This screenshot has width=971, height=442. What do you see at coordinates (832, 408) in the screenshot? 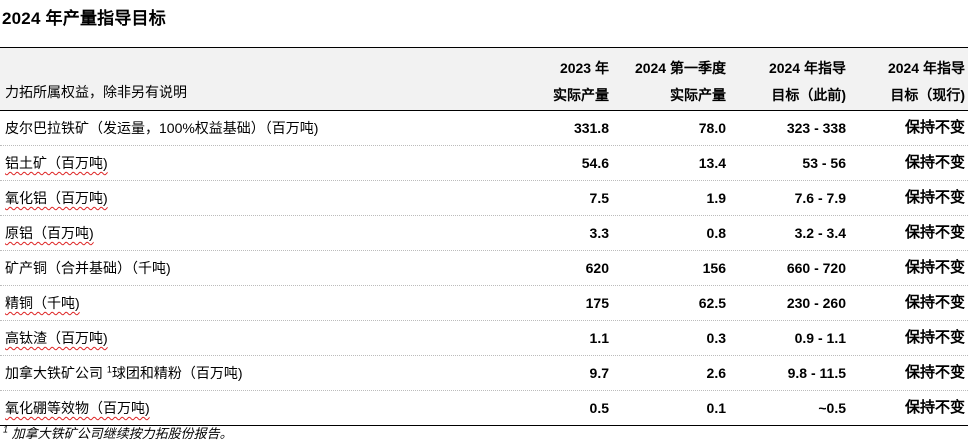
I see `cell-prev: ~0.5` at bounding box center [832, 408].